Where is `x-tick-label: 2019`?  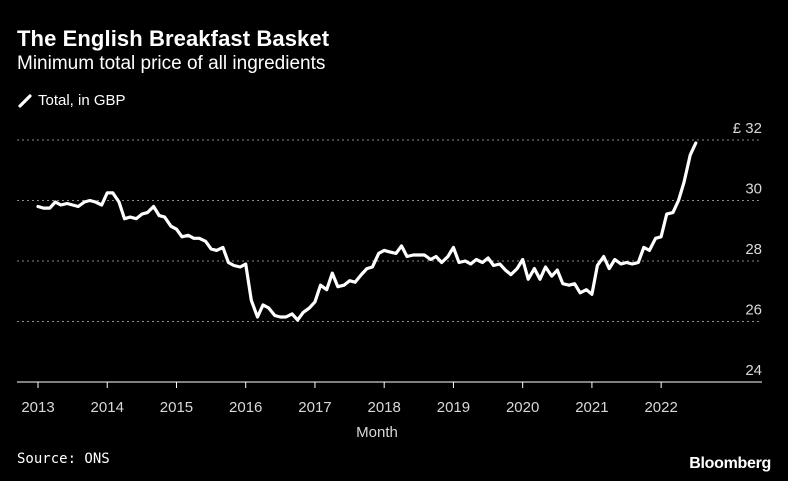 x-tick-label: 2019 is located at coordinates (453, 407).